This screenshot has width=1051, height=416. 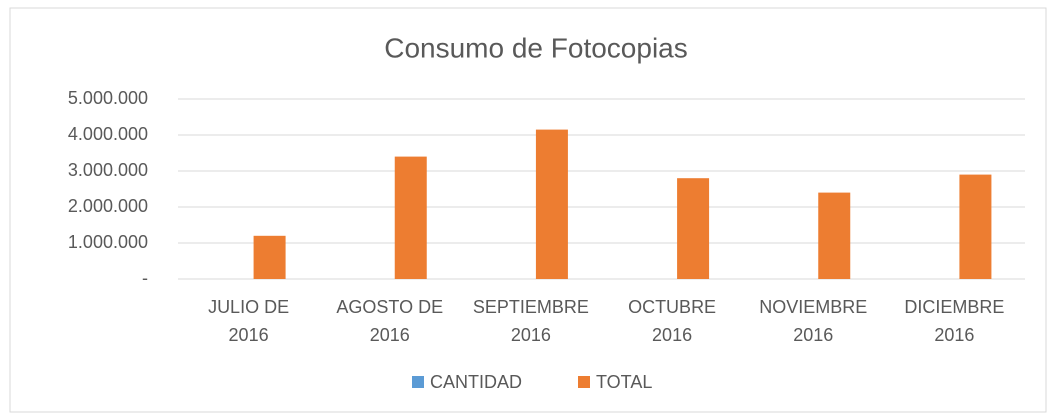 What do you see at coordinates (248, 307) in the screenshot?
I see `x-tick-label: JULIO DE` at bounding box center [248, 307].